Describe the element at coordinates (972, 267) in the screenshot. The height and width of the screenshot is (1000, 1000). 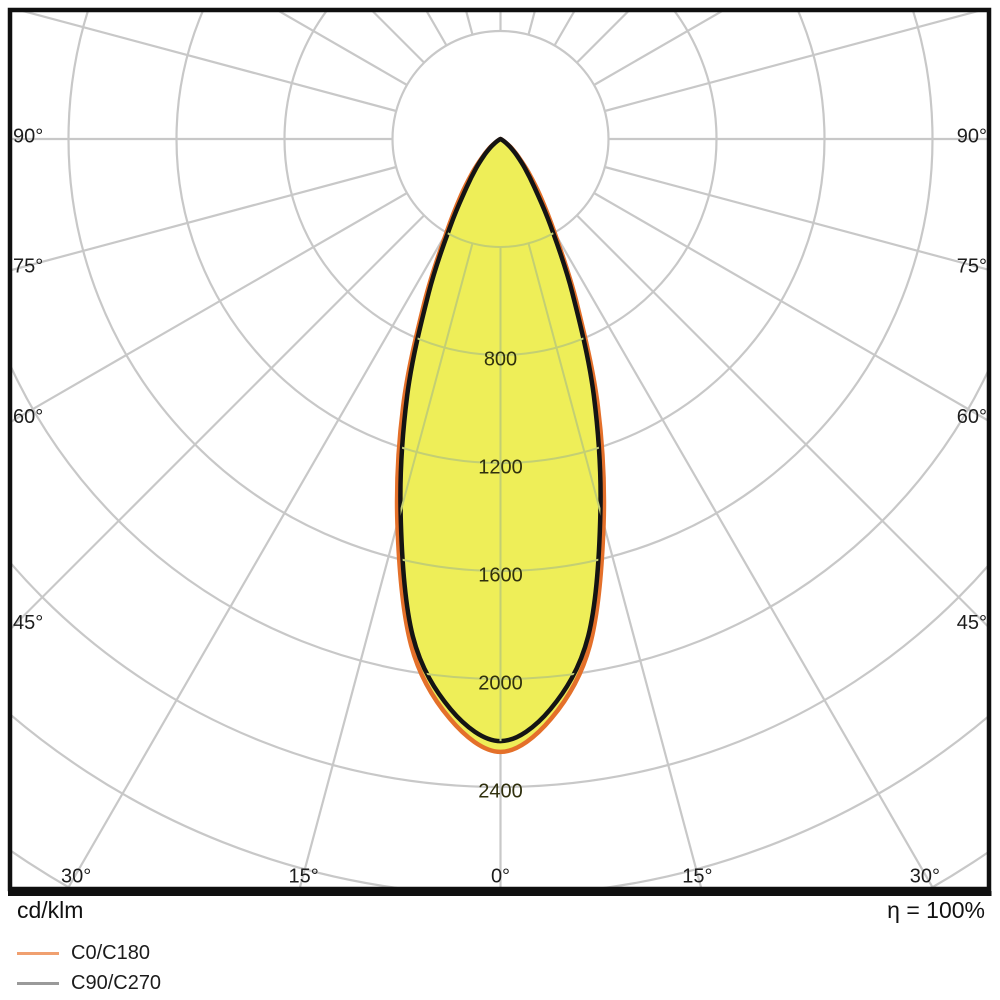
I see `angle-label-right: 75°` at that location.